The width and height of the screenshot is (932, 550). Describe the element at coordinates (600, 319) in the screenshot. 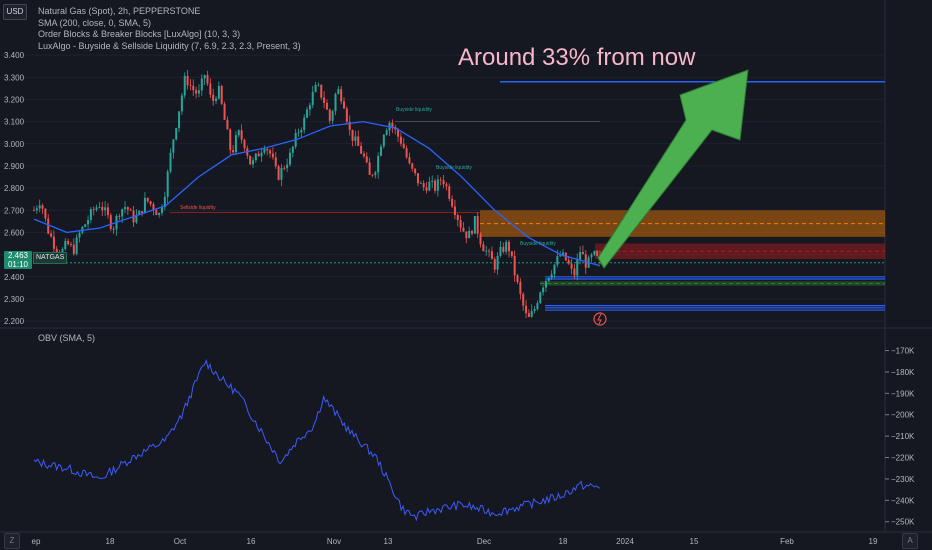

I see `alert-icon` at that location.